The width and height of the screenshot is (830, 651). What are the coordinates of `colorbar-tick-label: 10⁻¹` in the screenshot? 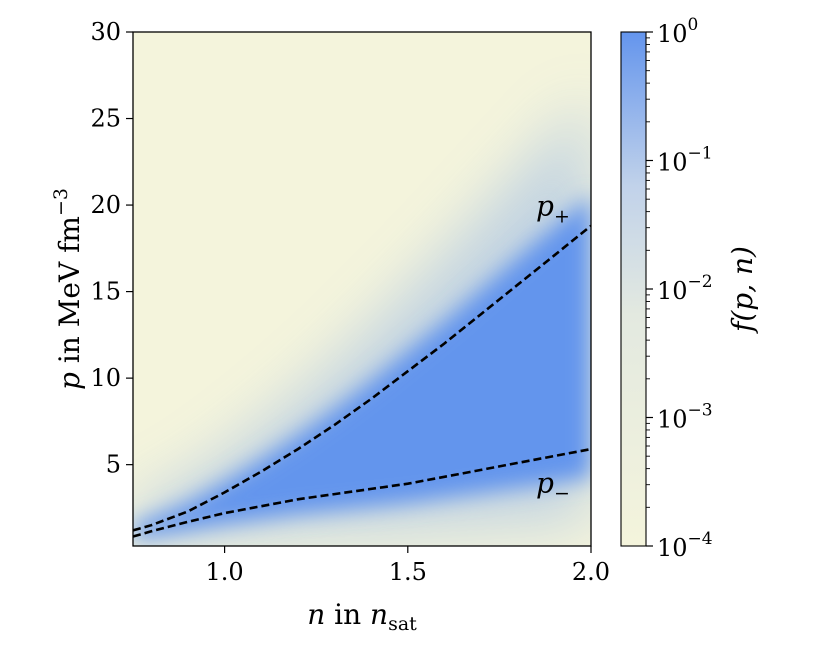 It's located at (685, 160).